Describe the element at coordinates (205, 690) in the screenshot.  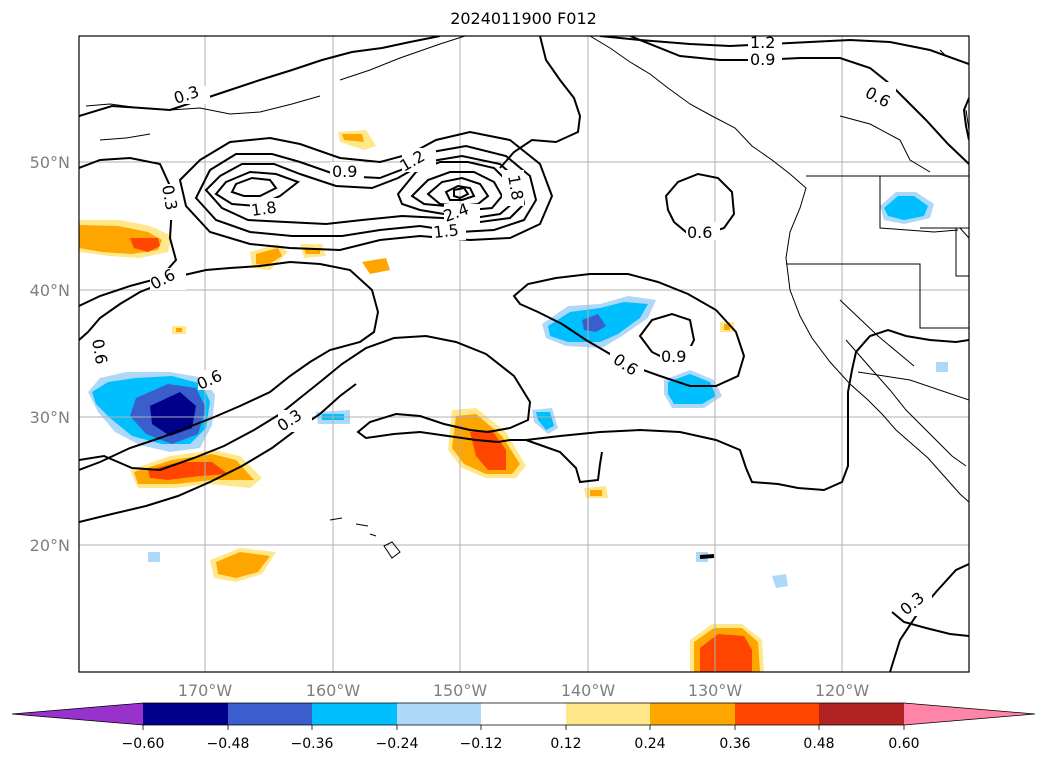
I see `lon-tick-label: 170°W` at that location.